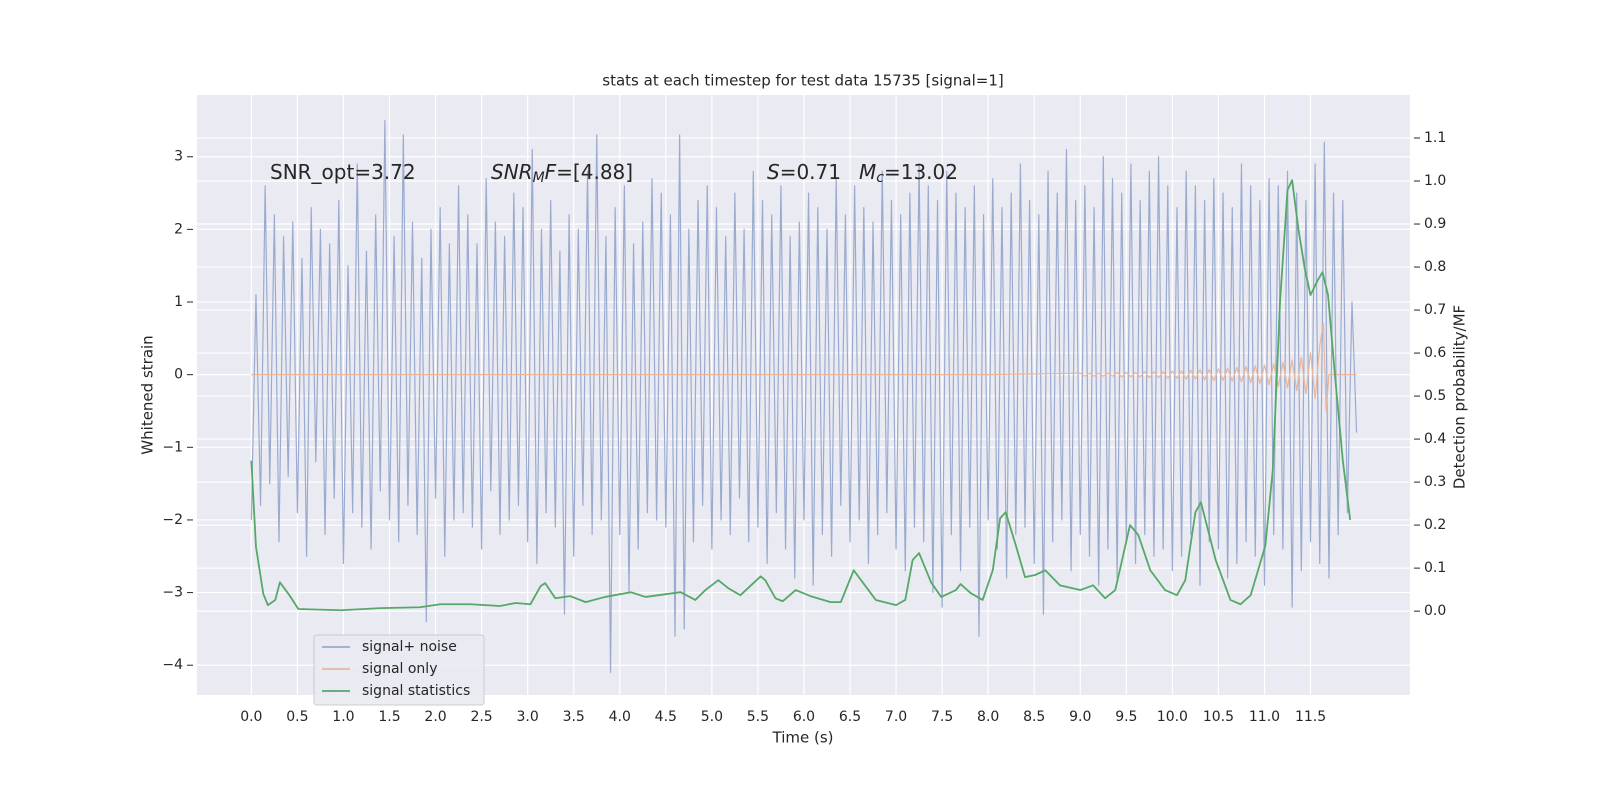  Describe the element at coordinates (1435, 439) in the screenshot. I see `y2-tick-label: 0.4` at that location.